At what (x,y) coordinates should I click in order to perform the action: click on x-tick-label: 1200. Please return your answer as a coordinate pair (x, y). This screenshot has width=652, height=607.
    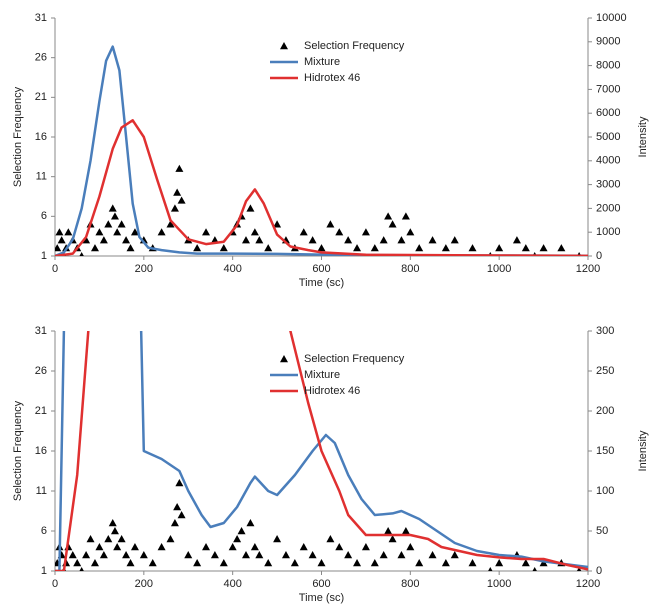
    Looking at the image, I should click on (588, 269).